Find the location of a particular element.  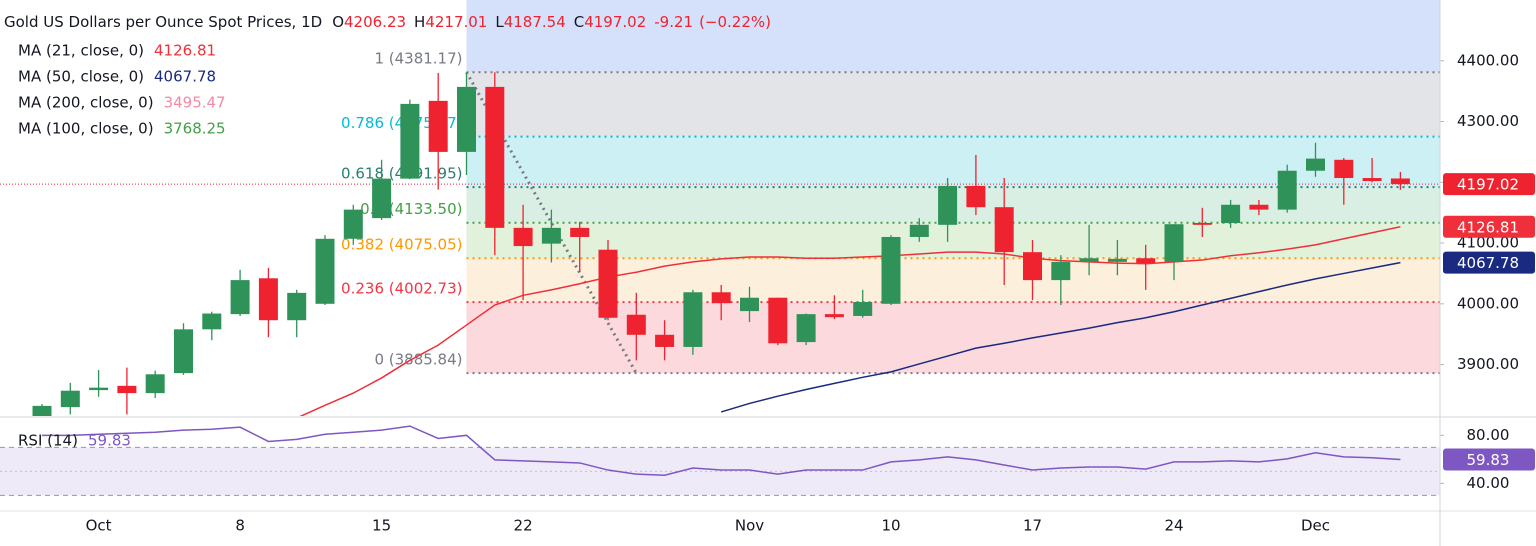

y-tick-label: 4300.00 is located at coordinates (1488, 121).